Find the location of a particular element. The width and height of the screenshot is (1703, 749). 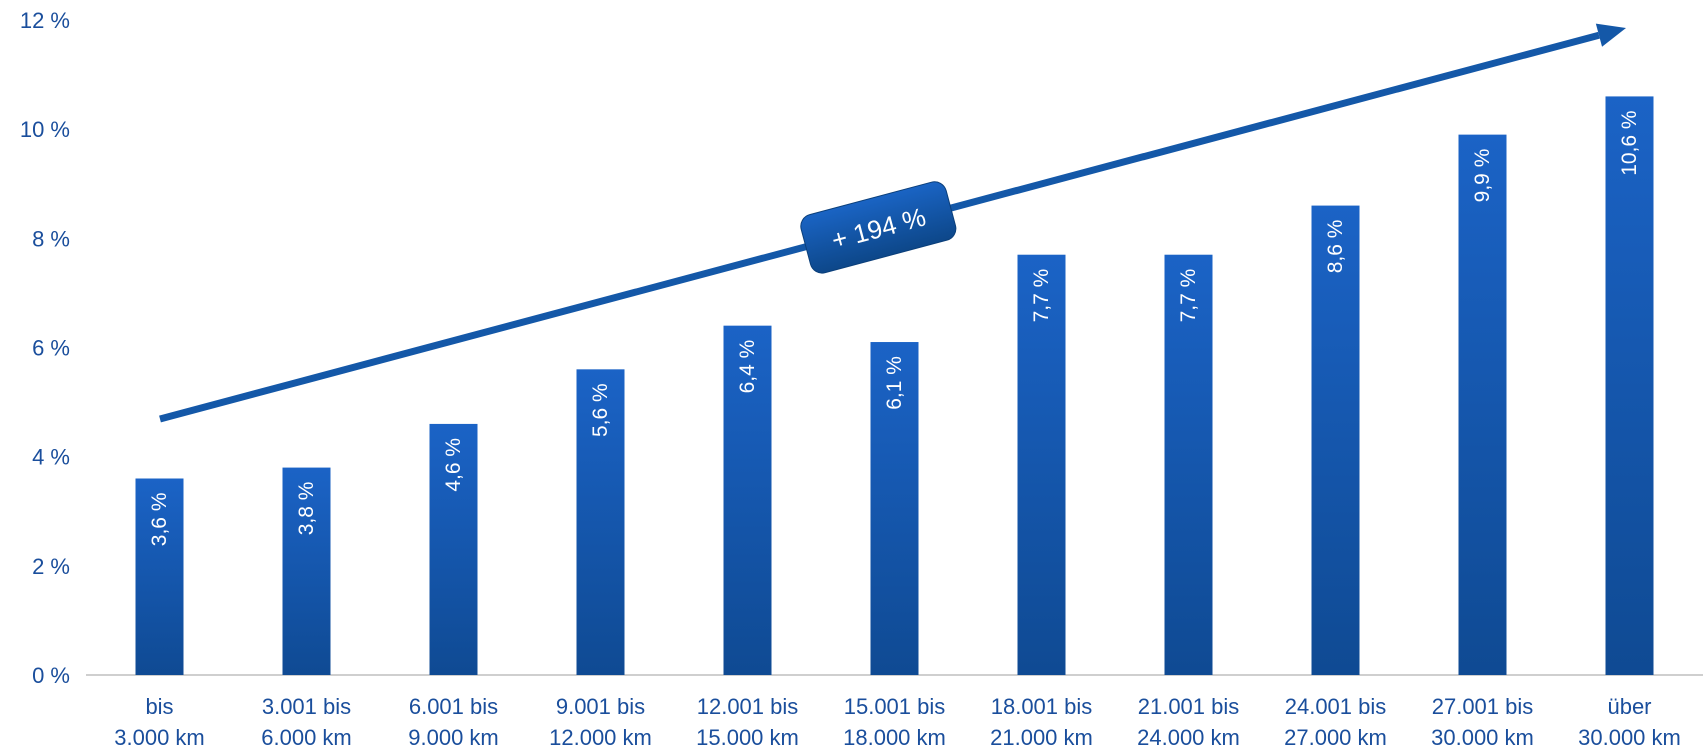

y-tick-label: 4 % is located at coordinates (51, 457).